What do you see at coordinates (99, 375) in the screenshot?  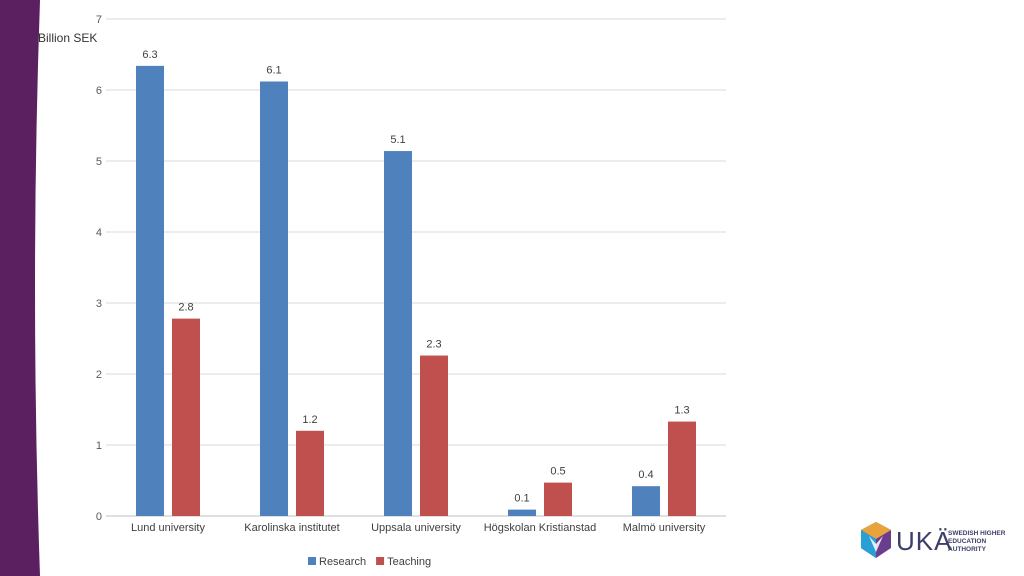 I see `y-tick-label: 2` at bounding box center [99, 375].